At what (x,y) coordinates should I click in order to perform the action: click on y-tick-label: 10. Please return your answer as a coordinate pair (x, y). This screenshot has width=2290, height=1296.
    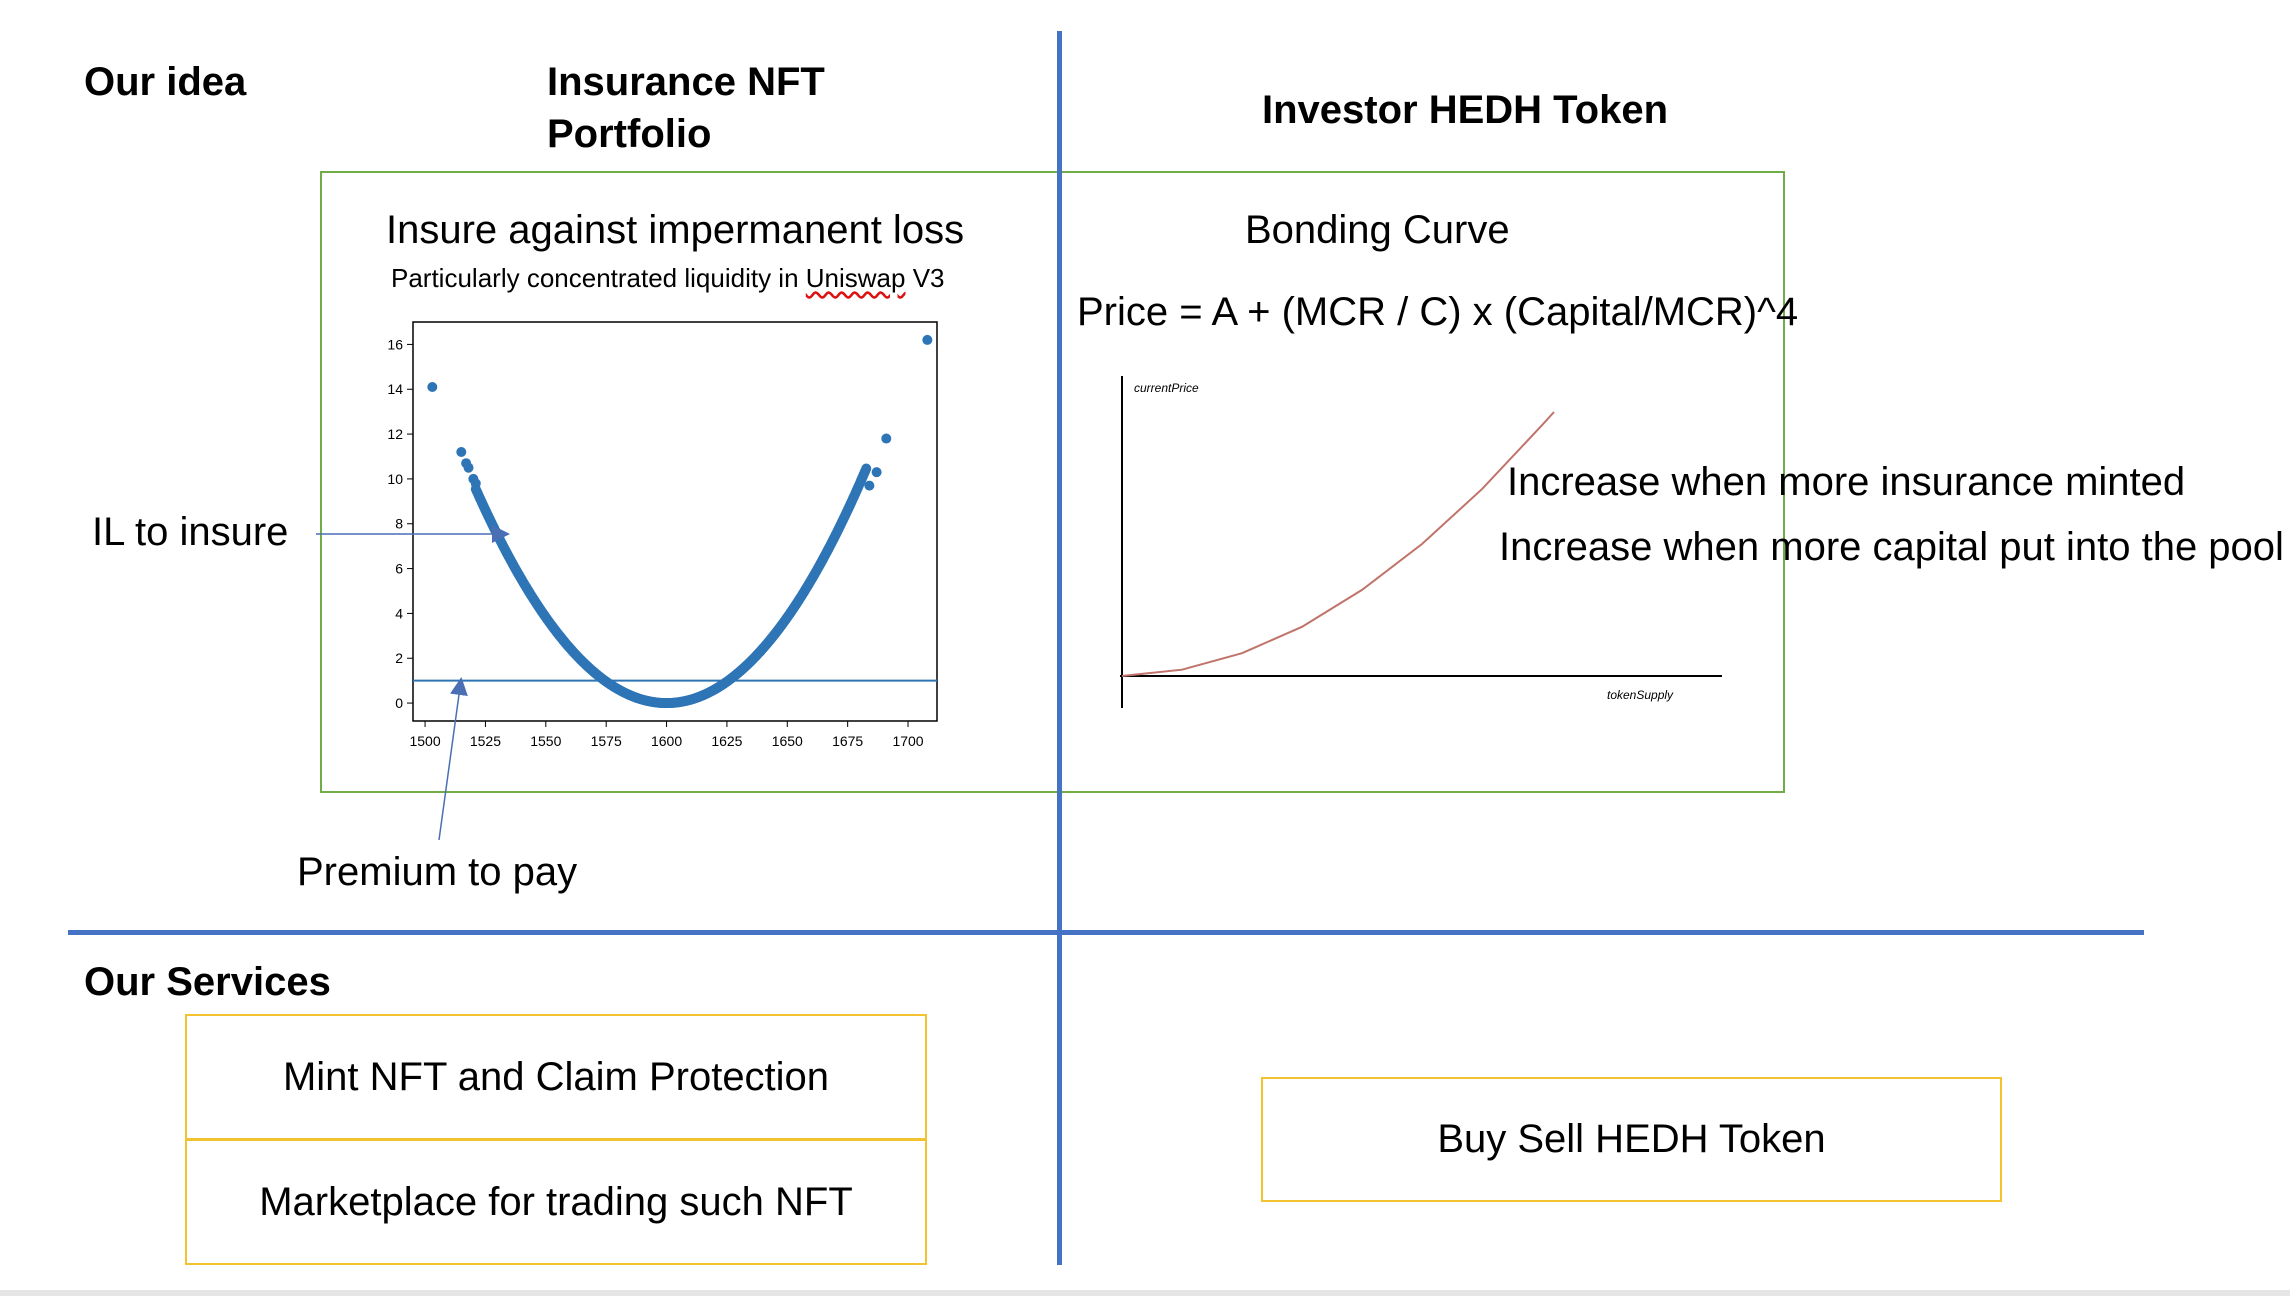
    Looking at the image, I should click on (395, 479).